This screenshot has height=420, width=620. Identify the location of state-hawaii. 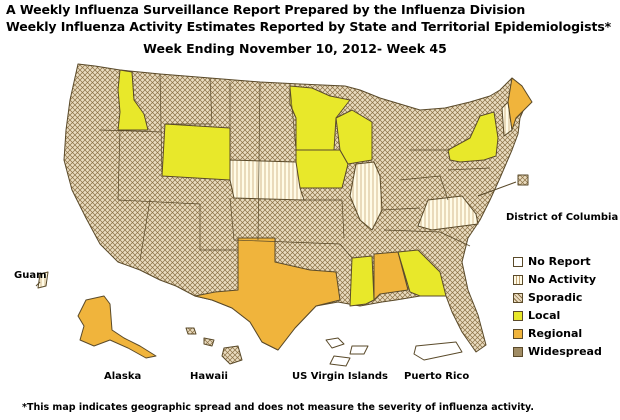
(214, 346).